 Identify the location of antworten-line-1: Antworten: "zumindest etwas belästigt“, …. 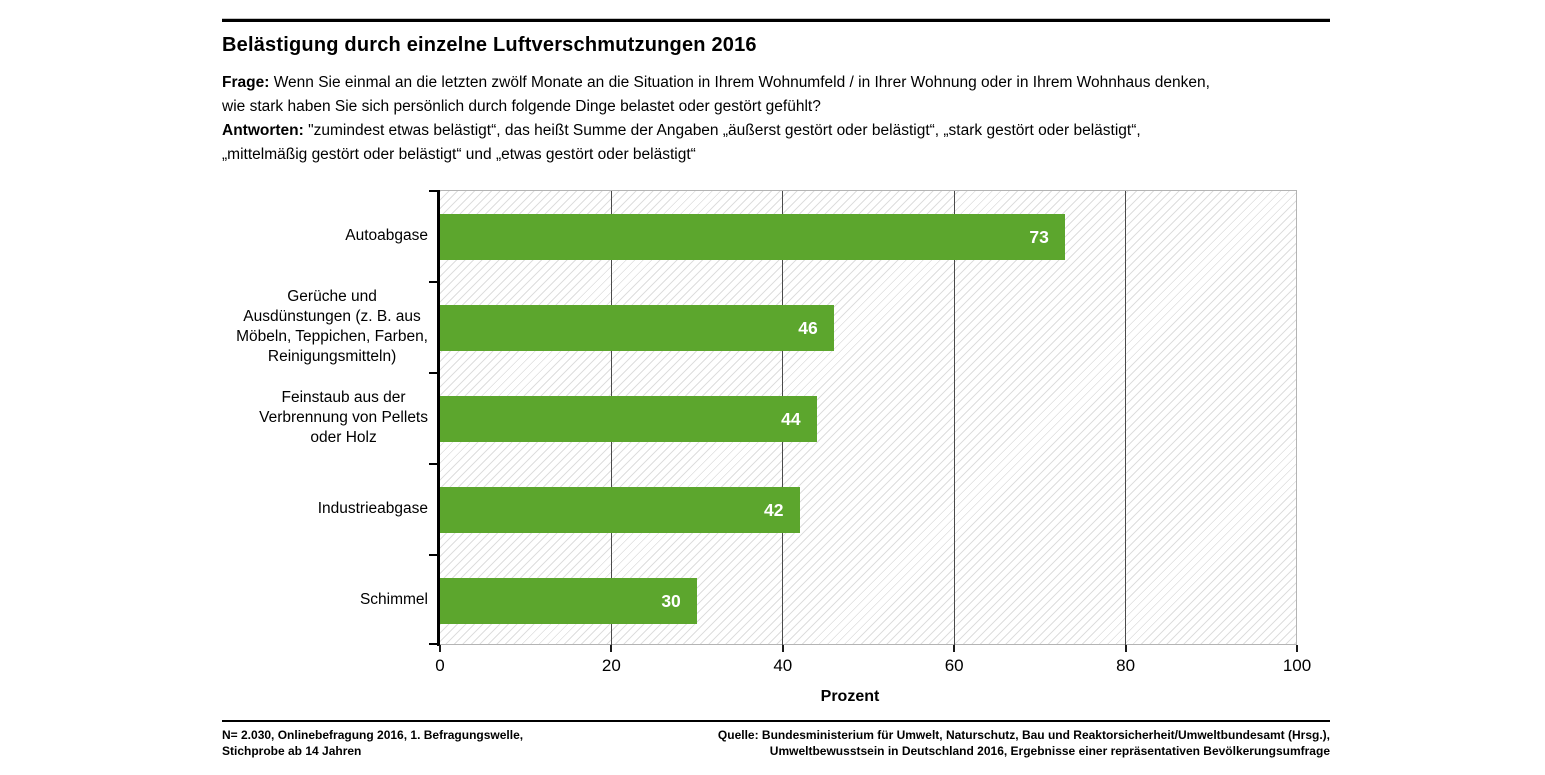
(782, 131).